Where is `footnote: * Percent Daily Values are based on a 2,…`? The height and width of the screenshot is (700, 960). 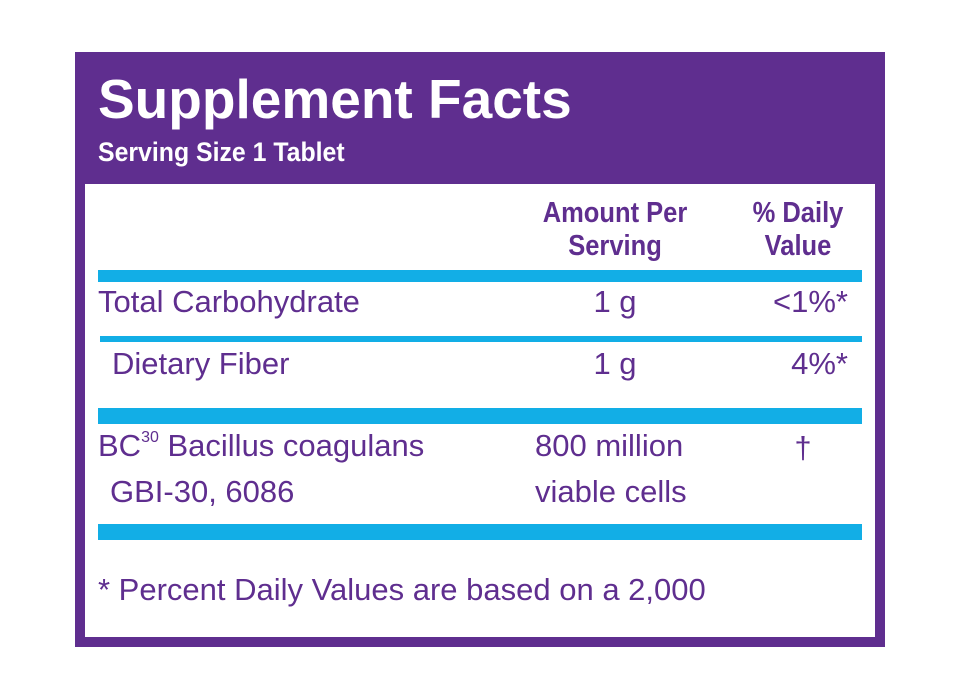
footnote: * Percent Daily Values are based on a 2,… is located at coordinates (402, 589).